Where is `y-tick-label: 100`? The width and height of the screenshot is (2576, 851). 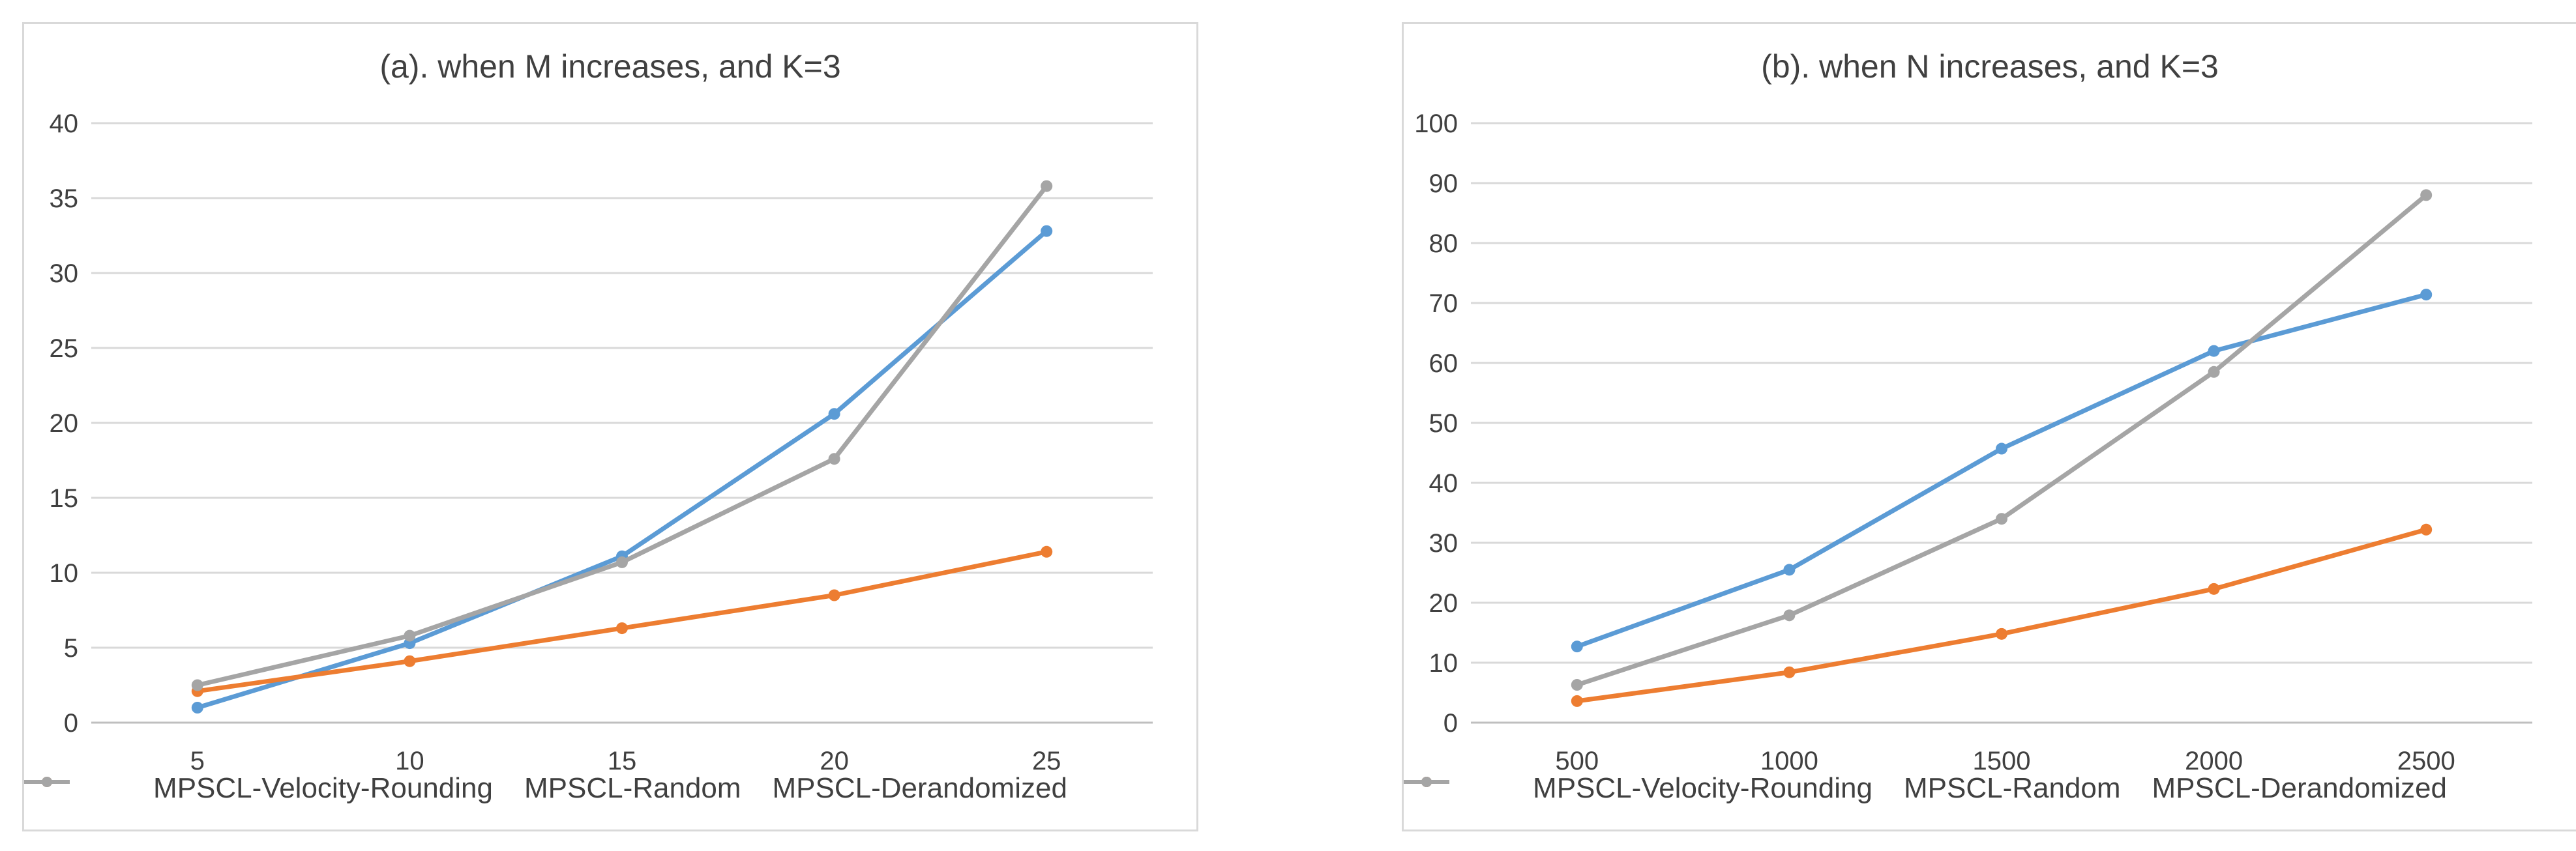 y-tick-label: 100 is located at coordinates (1436, 123).